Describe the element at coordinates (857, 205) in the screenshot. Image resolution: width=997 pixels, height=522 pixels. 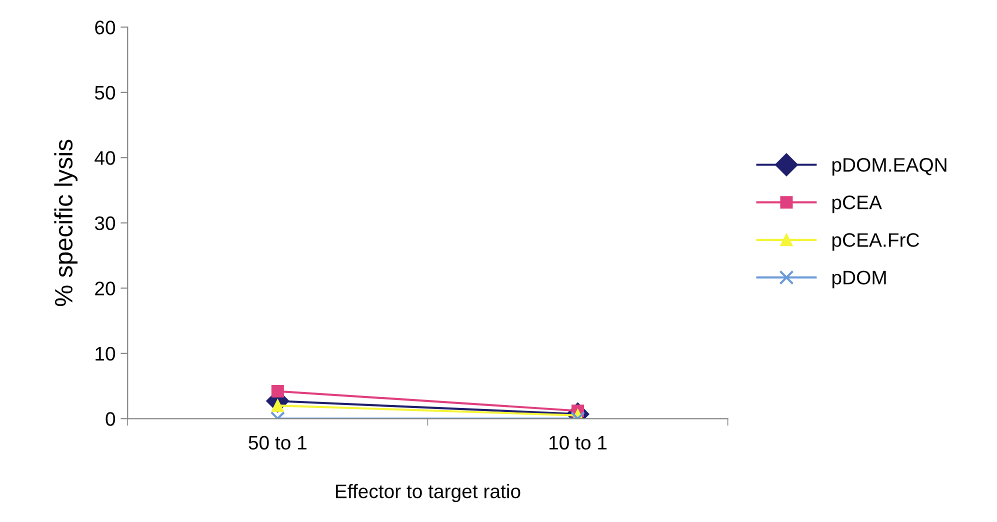
I see `legend-label: pCEA` at that location.